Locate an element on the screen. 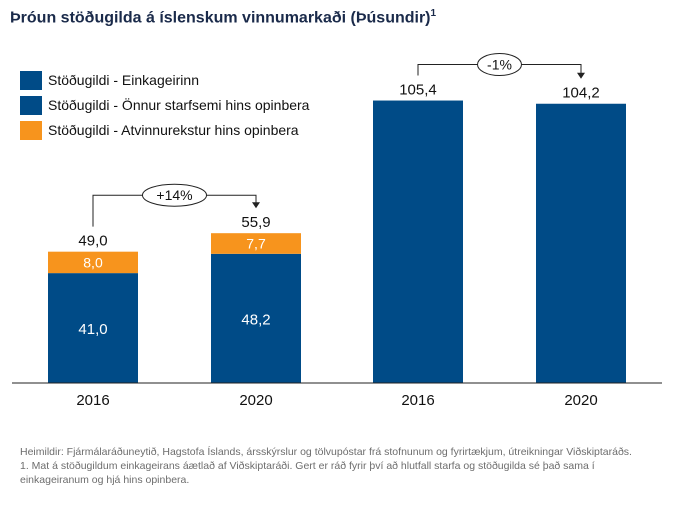 The width and height of the screenshot is (674, 516). x-tick-label-3: 2020 is located at coordinates (580, 400).